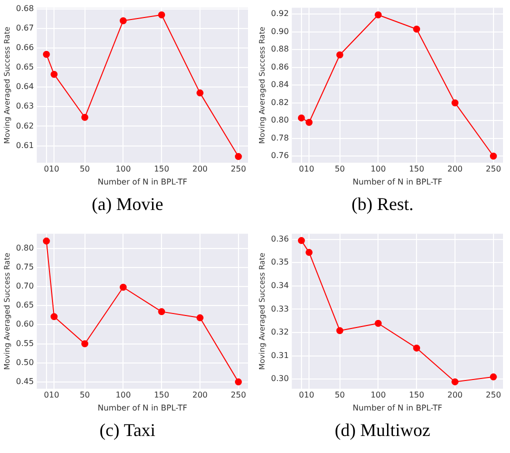 The width and height of the screenshot is (510, 453). I want to click on y-tick-label: 0.45, so click(25, 381).